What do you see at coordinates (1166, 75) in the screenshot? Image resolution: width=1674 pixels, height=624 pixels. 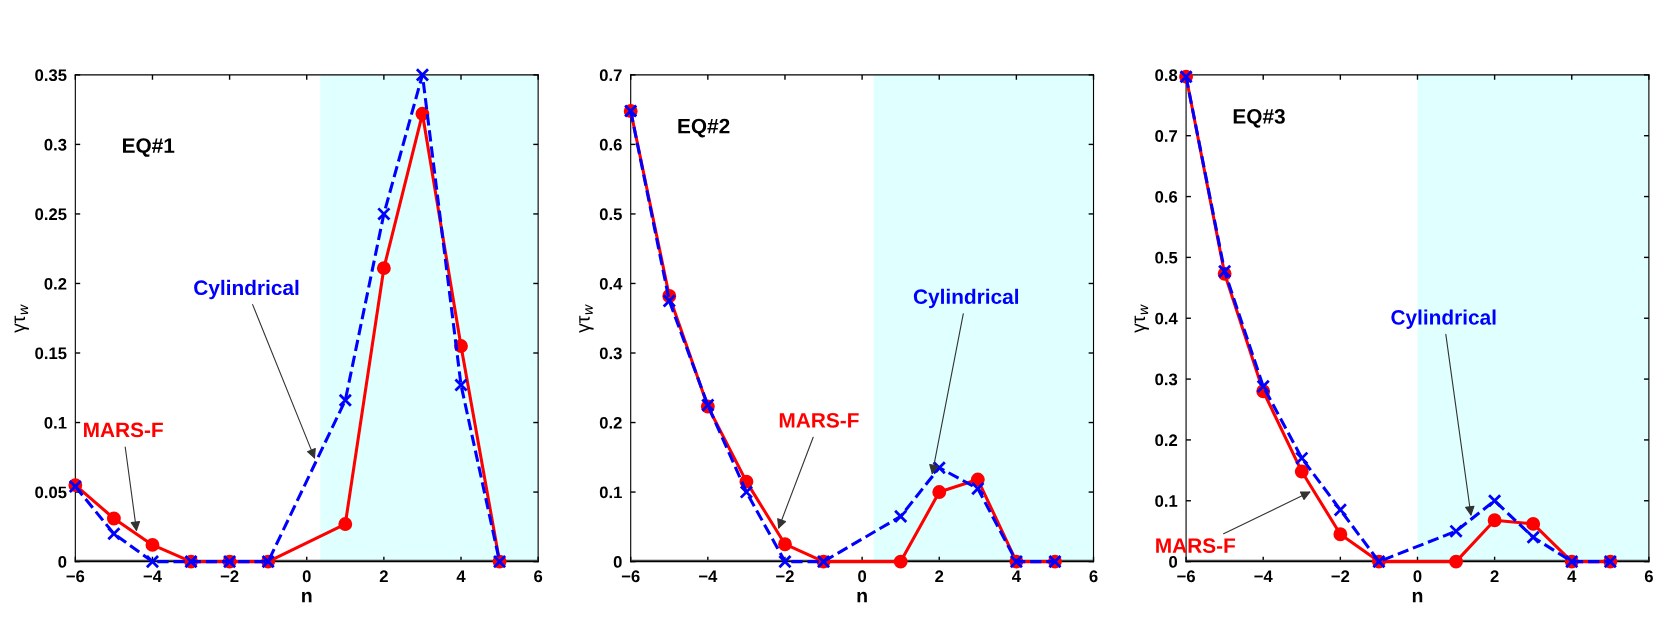 I see `y-tick-label: 0.8` at bounding box center [1166, 75].